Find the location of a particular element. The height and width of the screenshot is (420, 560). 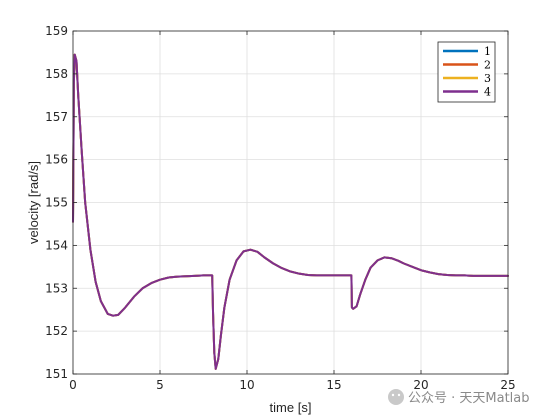

x-tick-label: 10 is located at coordinates (246, 385).